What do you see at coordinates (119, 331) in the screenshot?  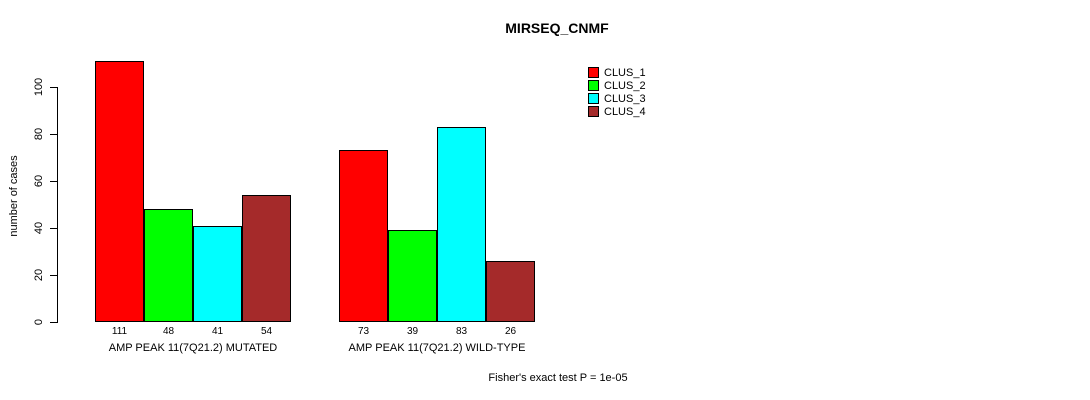 I see `bar-value-label: 111` at bounding box center [119, 331].